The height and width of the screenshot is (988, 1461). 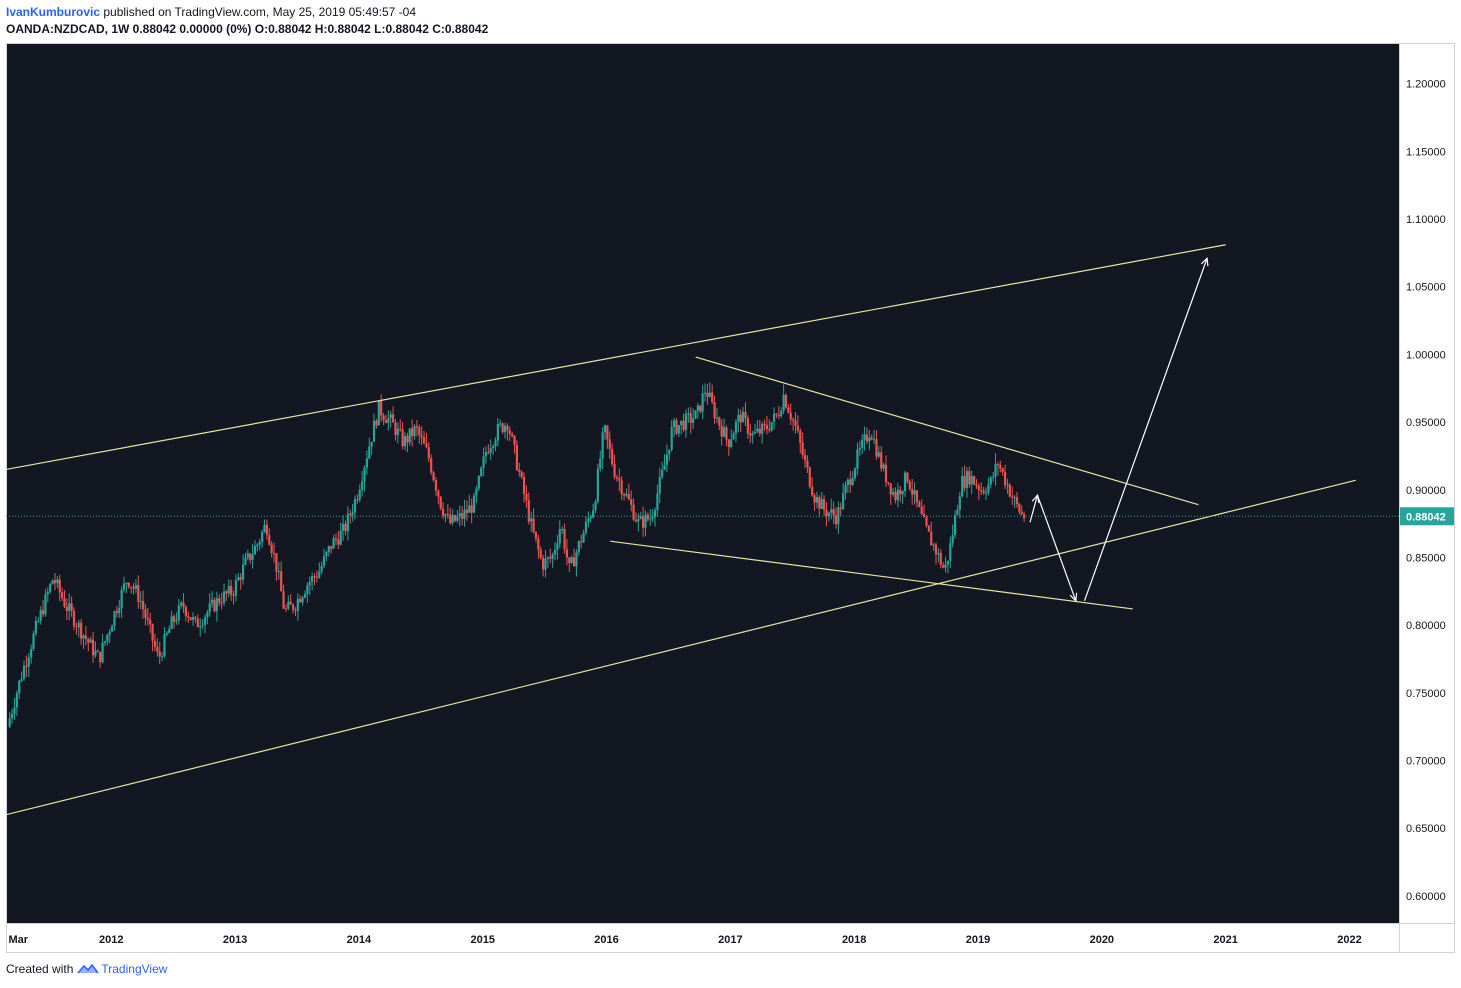 I want to click on price-tick-label-5: 0.95000, so click(x=1426, y=423).